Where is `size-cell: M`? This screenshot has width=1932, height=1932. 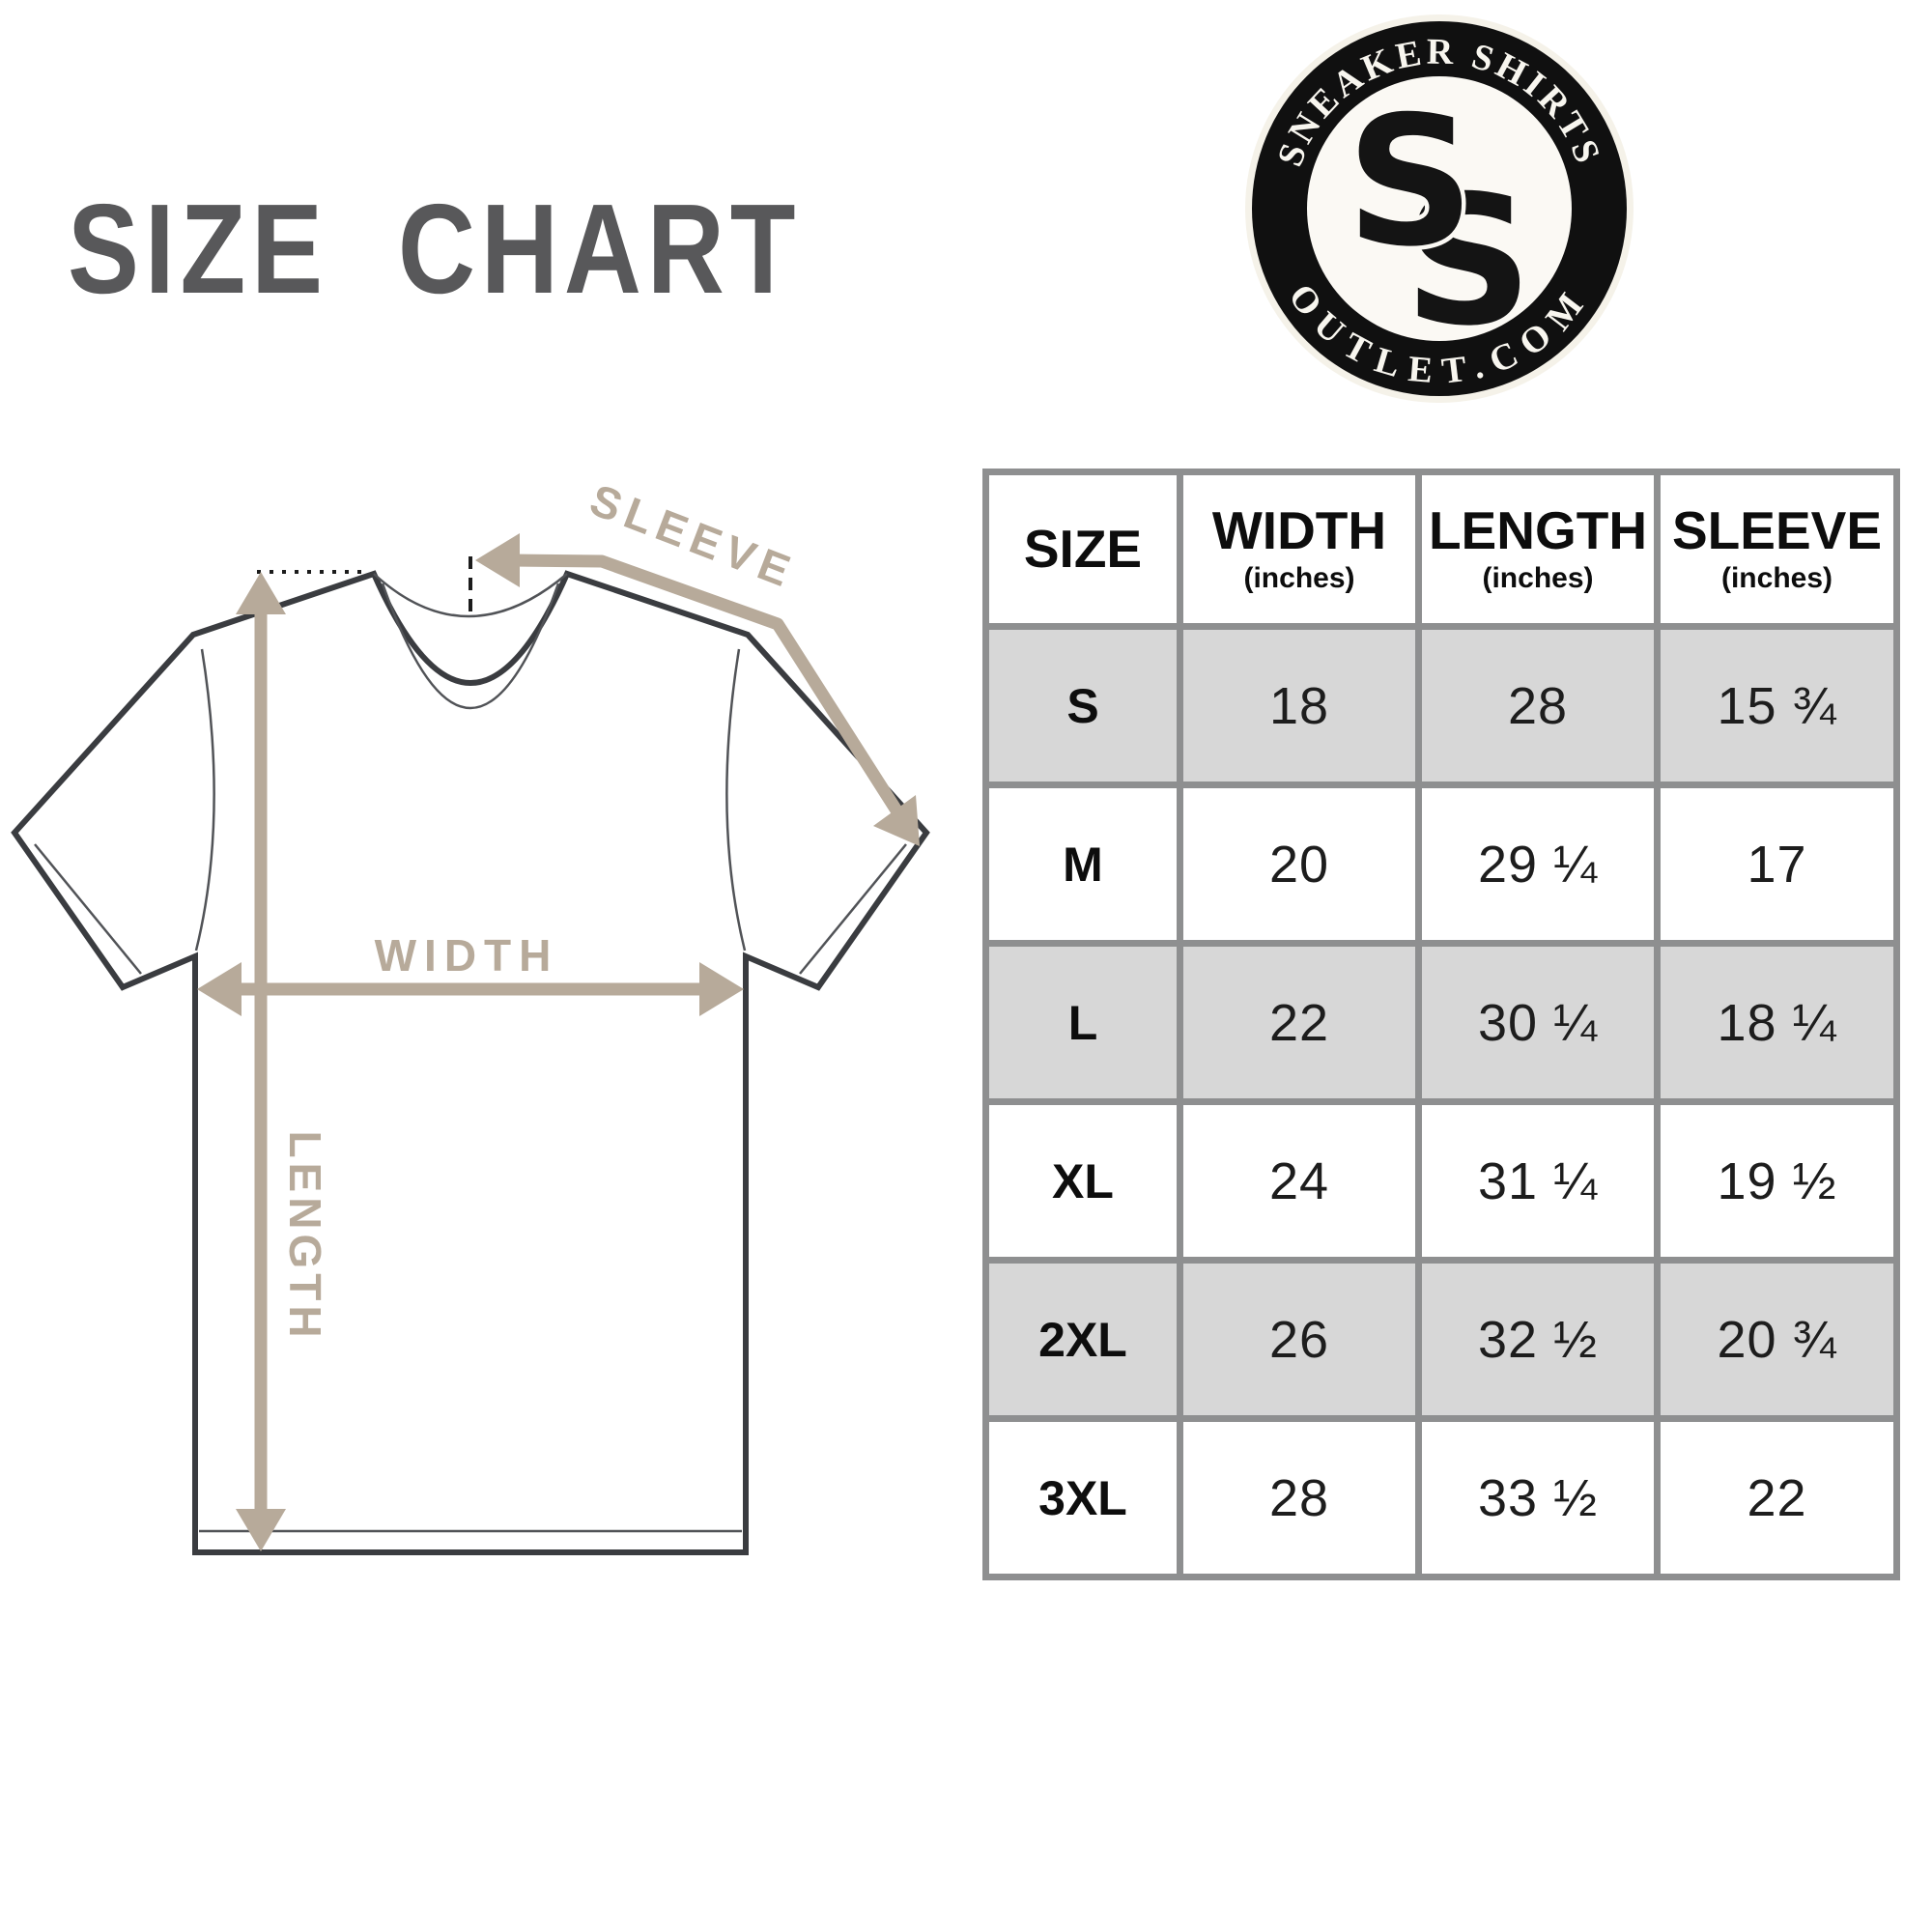 size-cell: M is located at coordinates (1082, 864).